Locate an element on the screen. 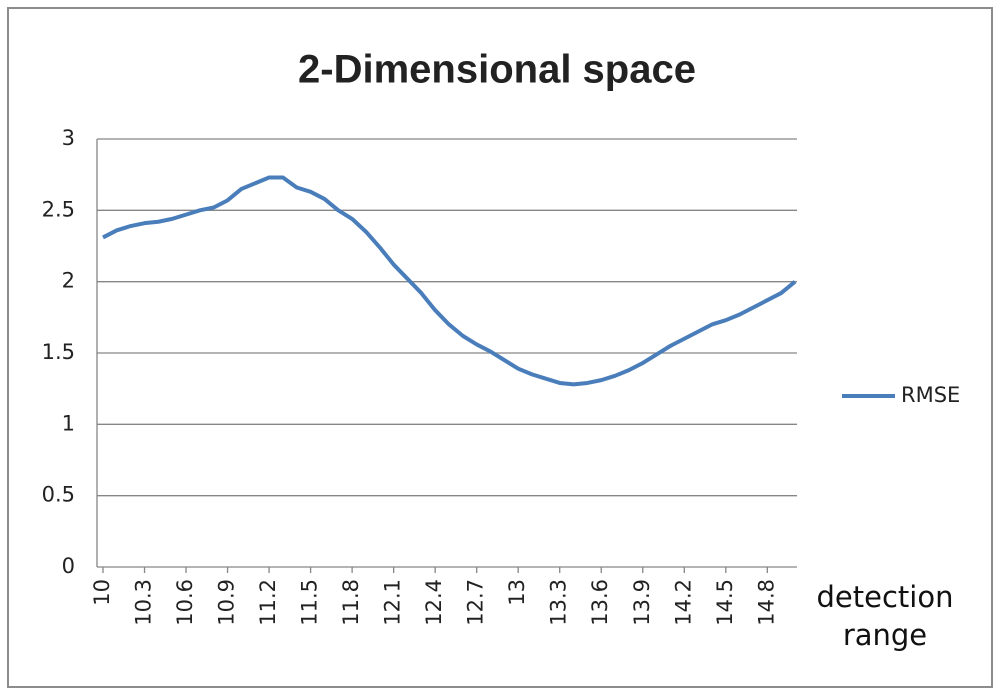  x-tick-label: 13.9 is located at coordinates (642, 602).